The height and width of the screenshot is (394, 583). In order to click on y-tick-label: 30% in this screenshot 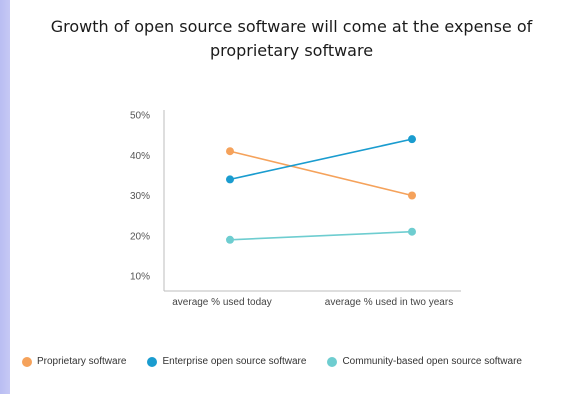, I will do `click(140, 196)`.